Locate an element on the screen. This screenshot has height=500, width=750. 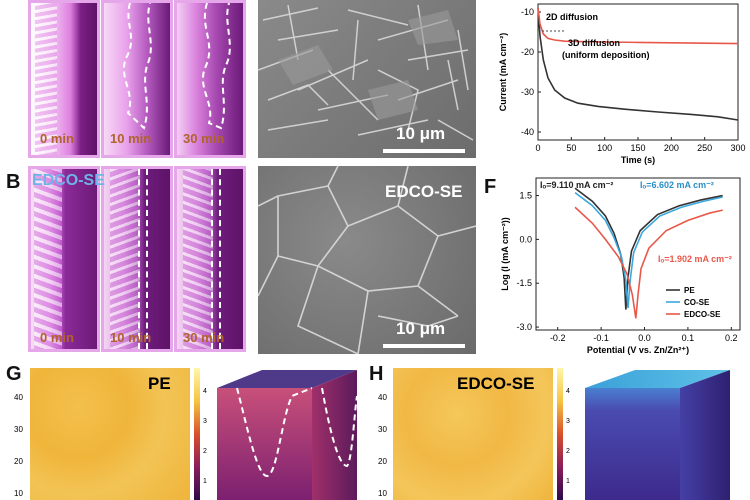
e-ytick-label-3: -40 is located at coordinates (527, 132).